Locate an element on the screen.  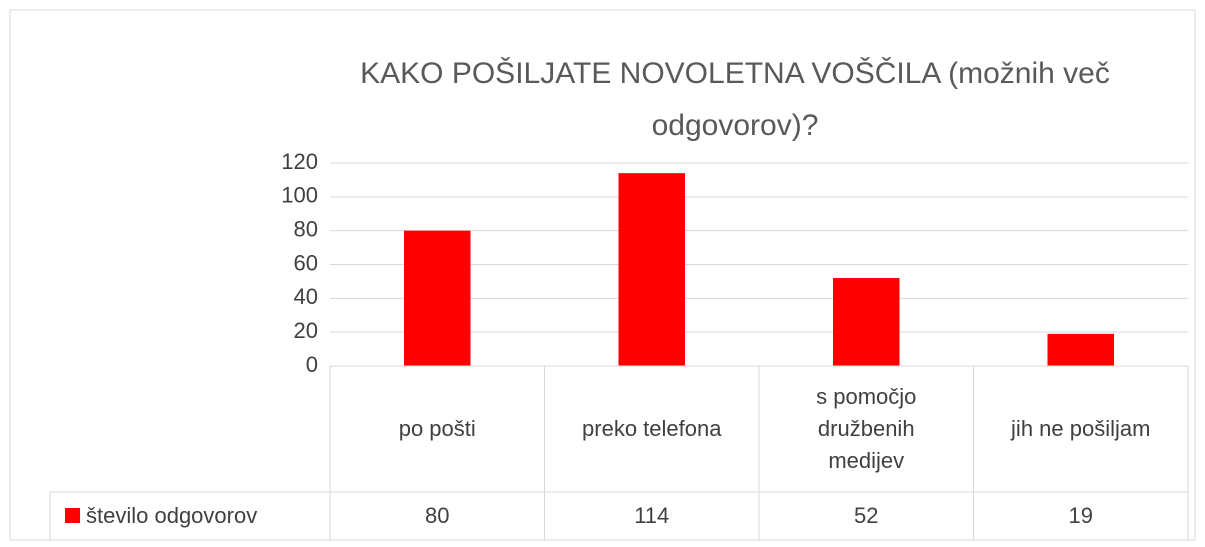
y-tick-label: 80 is located at coordinates (306, 228).